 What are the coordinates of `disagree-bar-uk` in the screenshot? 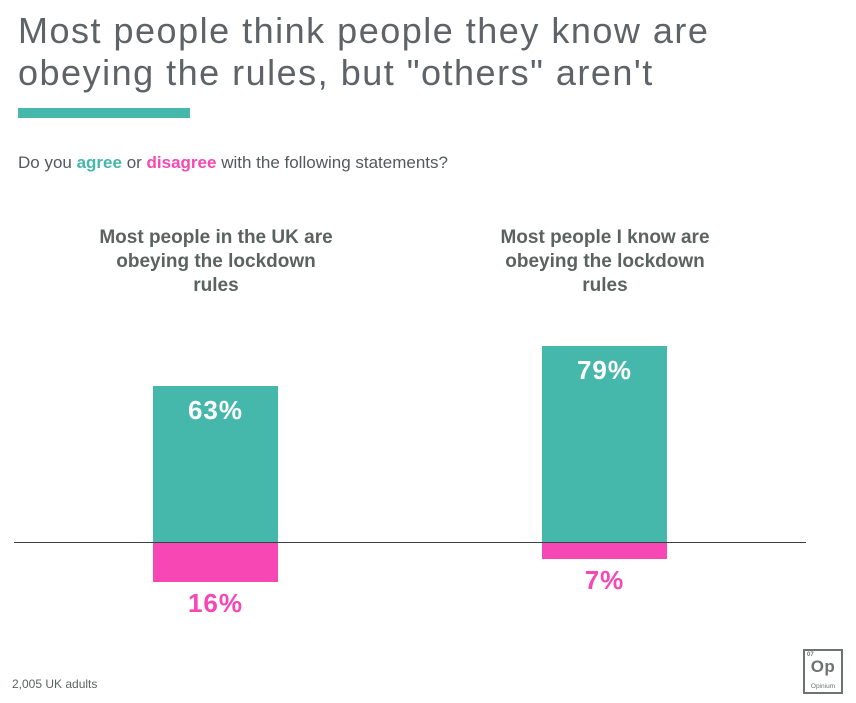 It's located at (215, 562).